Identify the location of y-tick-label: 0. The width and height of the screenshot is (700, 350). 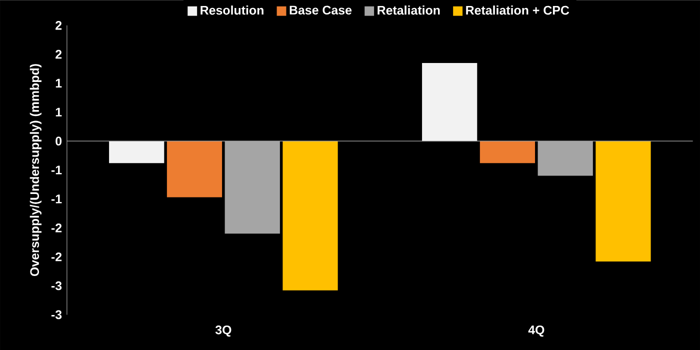
(59, 141).